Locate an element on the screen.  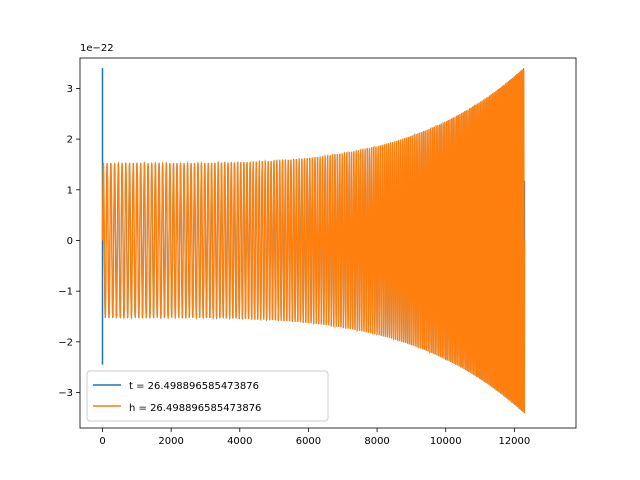
legend-label-h: h = 26.498896585473876 is located at coordinates (195, 408).